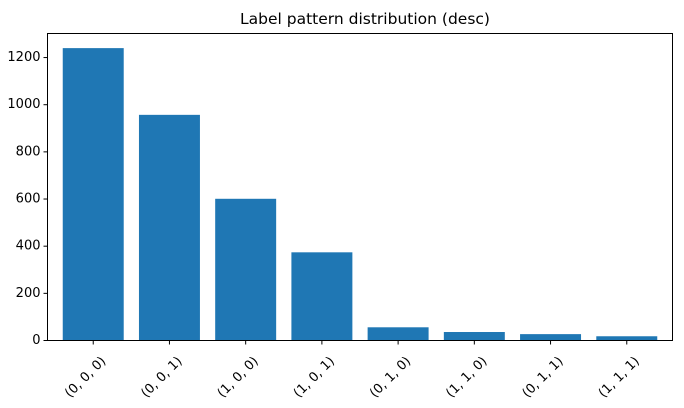 This screenshot has width=684, height=408. What do you see at coordinates (23, 104) in the screenshot?
I see `y-tick-label-5: 1000` at bounding box center [23, 104].